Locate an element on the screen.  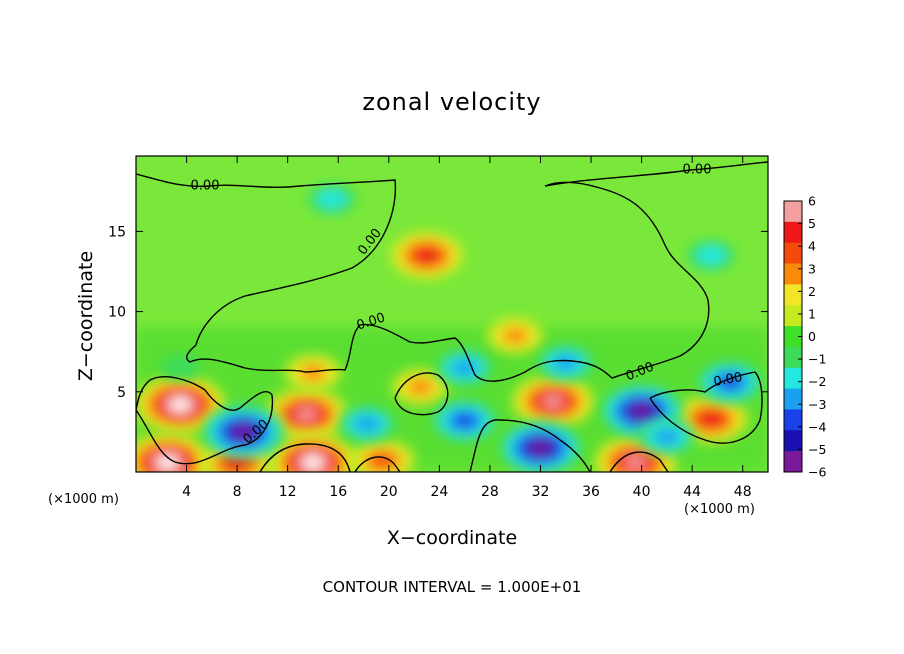
colorbar-tick-label: 5 is located at coordinates (812, 223).